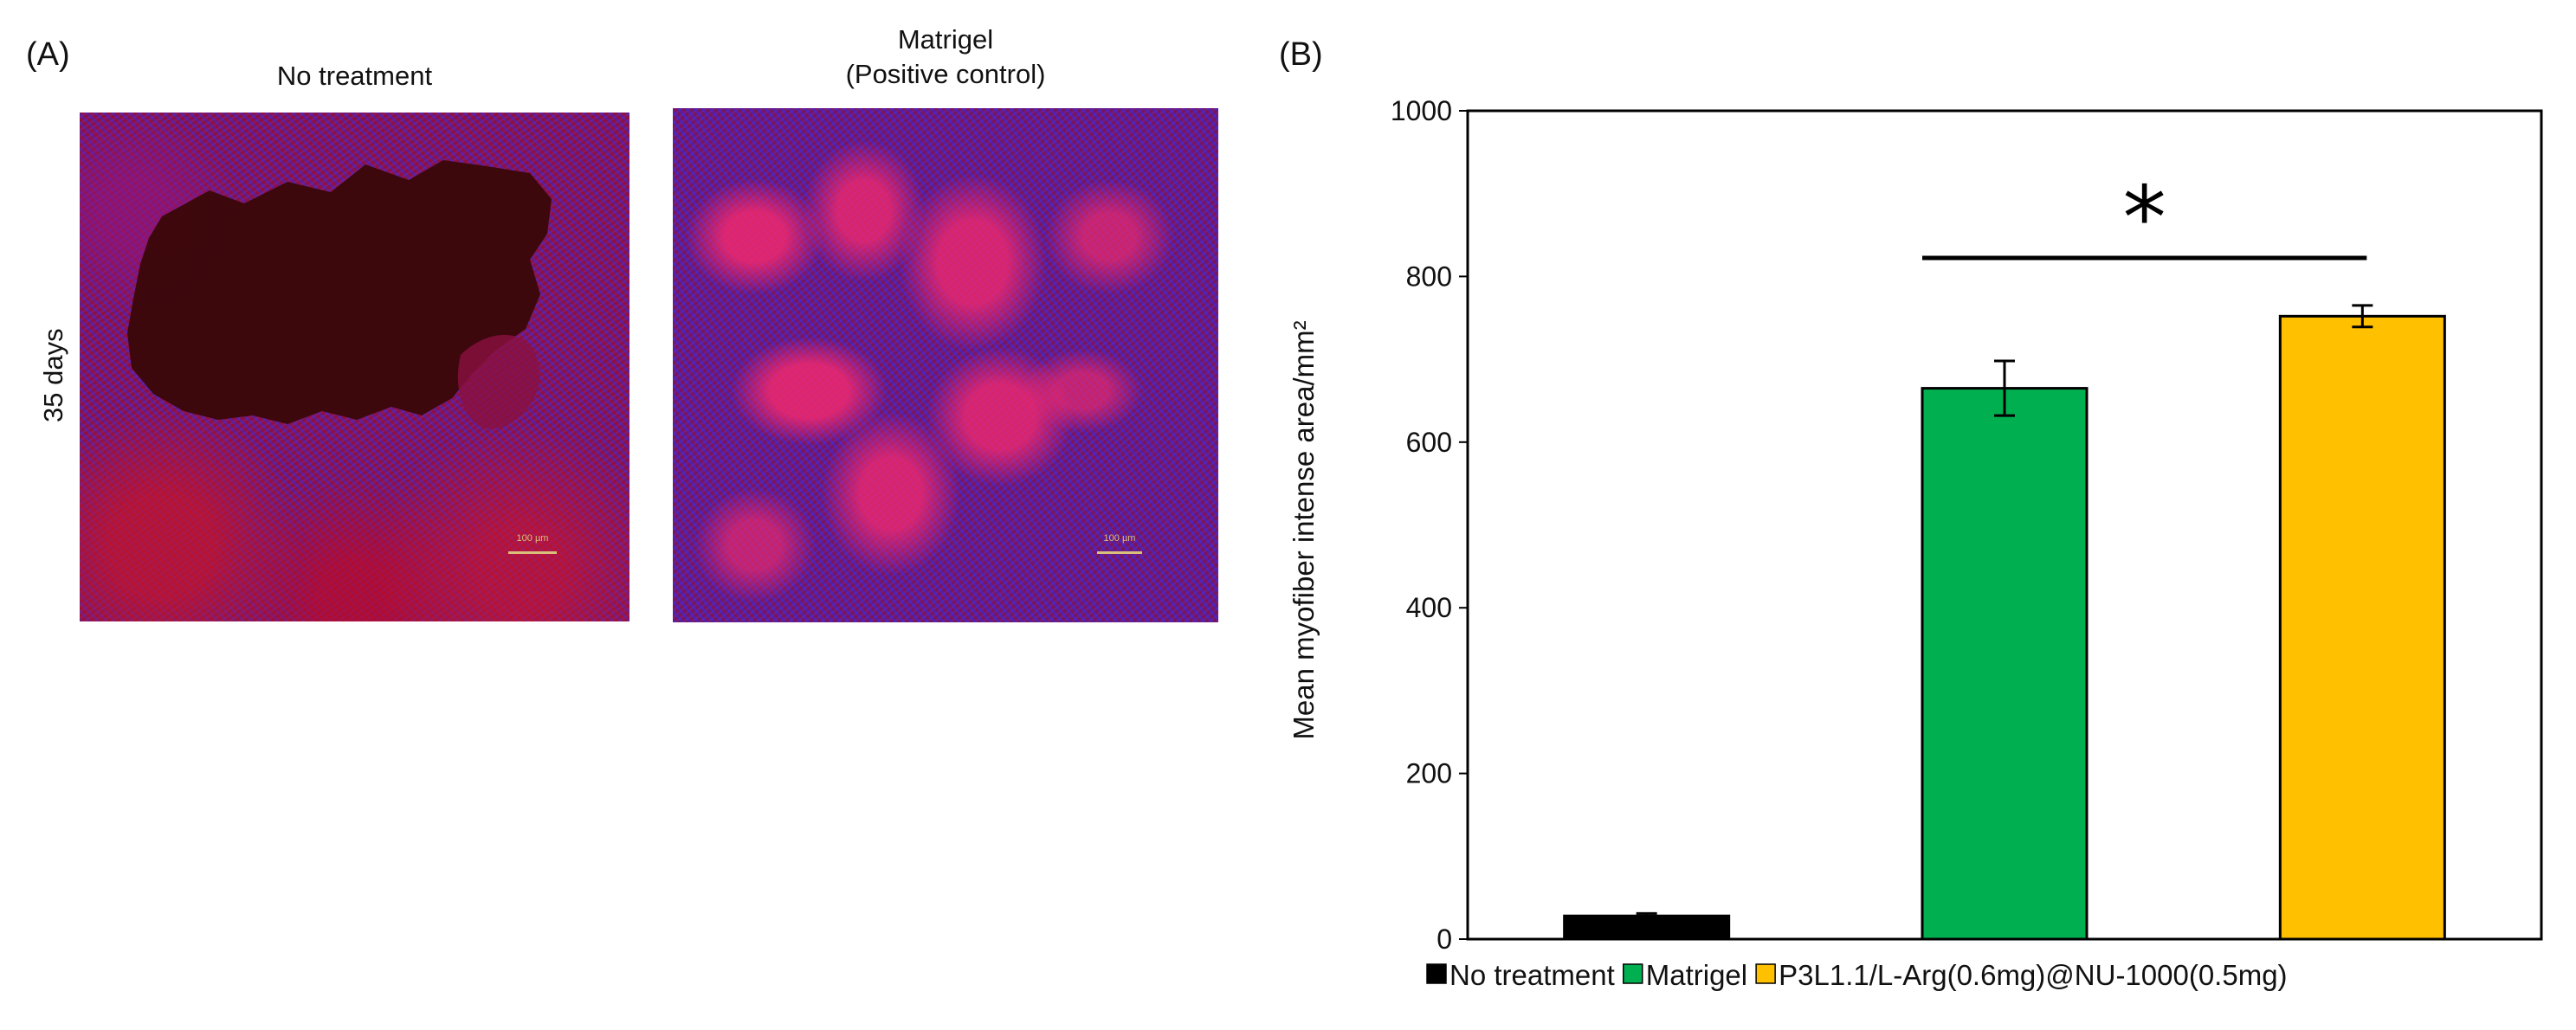 This screenshot has height=1030, width=2576. Describe the element at coordinates (946, 365) in the screenshot. I see `micrograph-matrigel: 100 µm` at that location.